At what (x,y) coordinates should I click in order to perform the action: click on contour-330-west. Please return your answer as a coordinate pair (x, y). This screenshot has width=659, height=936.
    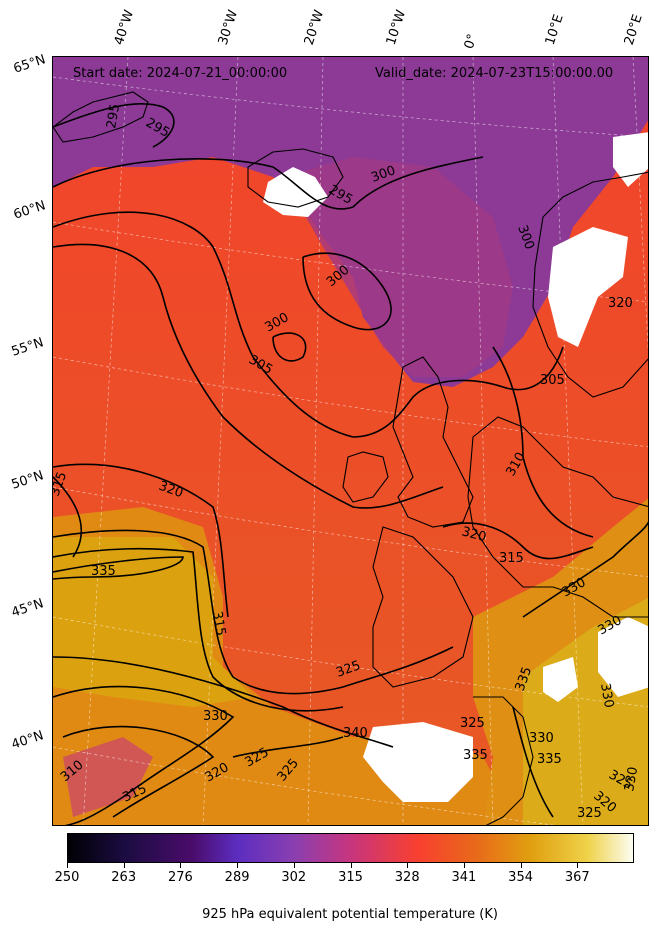
    Looking at the image, I should click on (198, 629).